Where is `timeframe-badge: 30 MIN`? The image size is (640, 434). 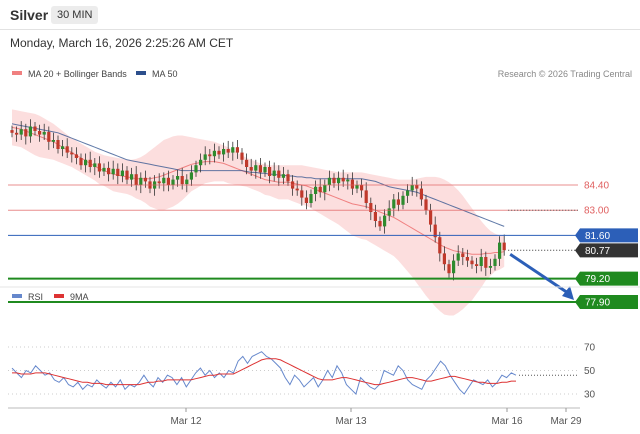 timeframe-badge: 30 MIN is located at coordinates (75, 15).